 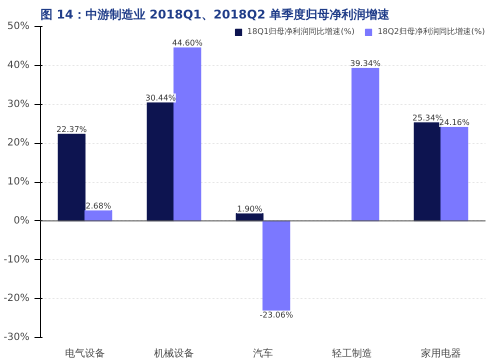 I want to click on data-label: -23.06%, so click(x=277, y=315).